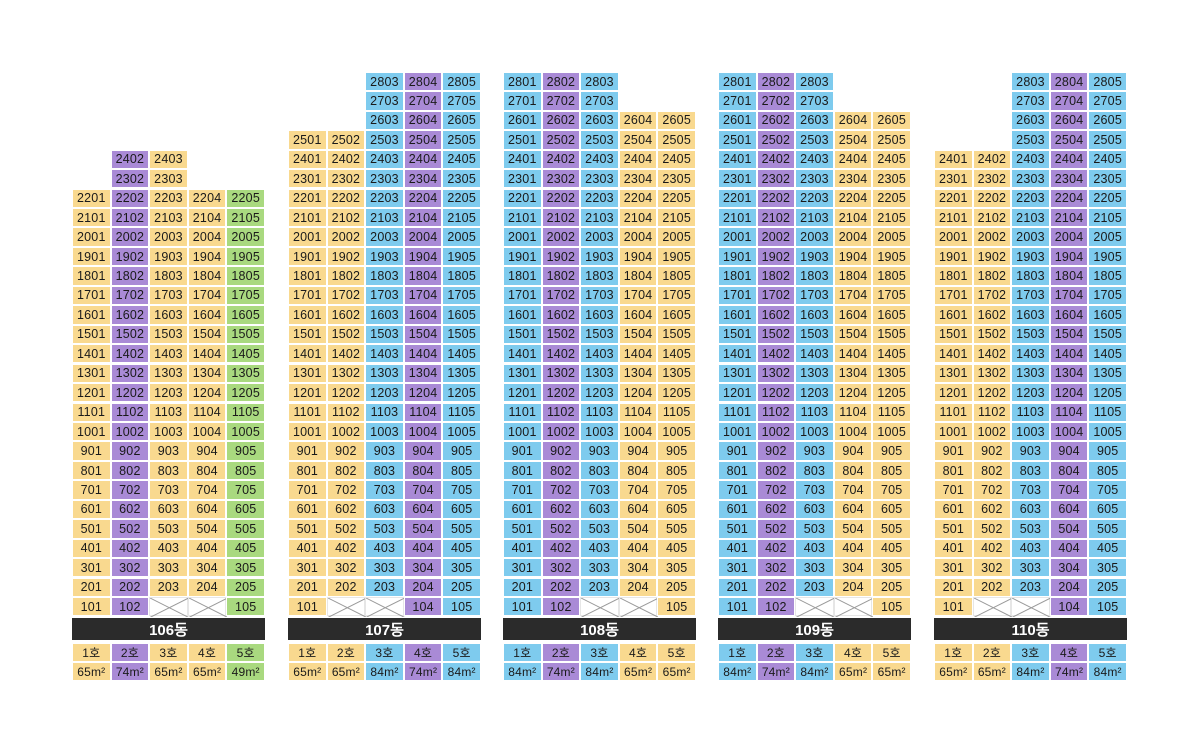 The height and width of the screenshot is (754, 1200). What do you see at coordinates (676, 120) in the screenshot?
I see `unit-cell: 2605` at bounding box center [676, 120].